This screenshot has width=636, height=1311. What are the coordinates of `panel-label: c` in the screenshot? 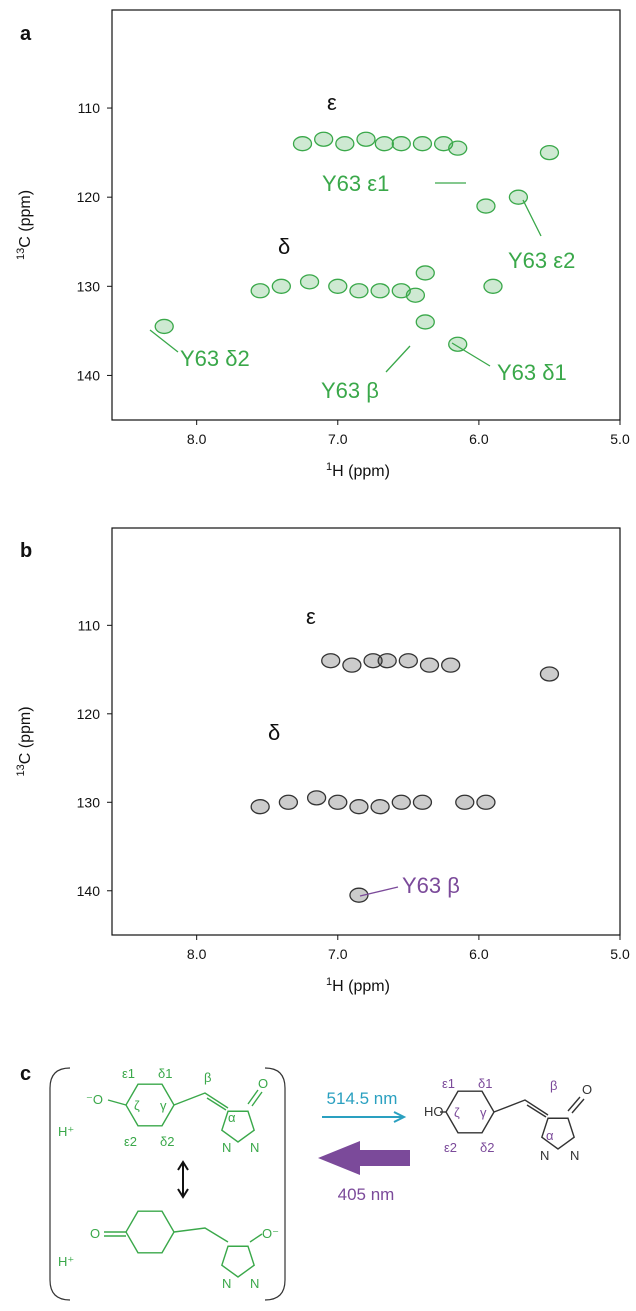 It's located at (25, 1074).